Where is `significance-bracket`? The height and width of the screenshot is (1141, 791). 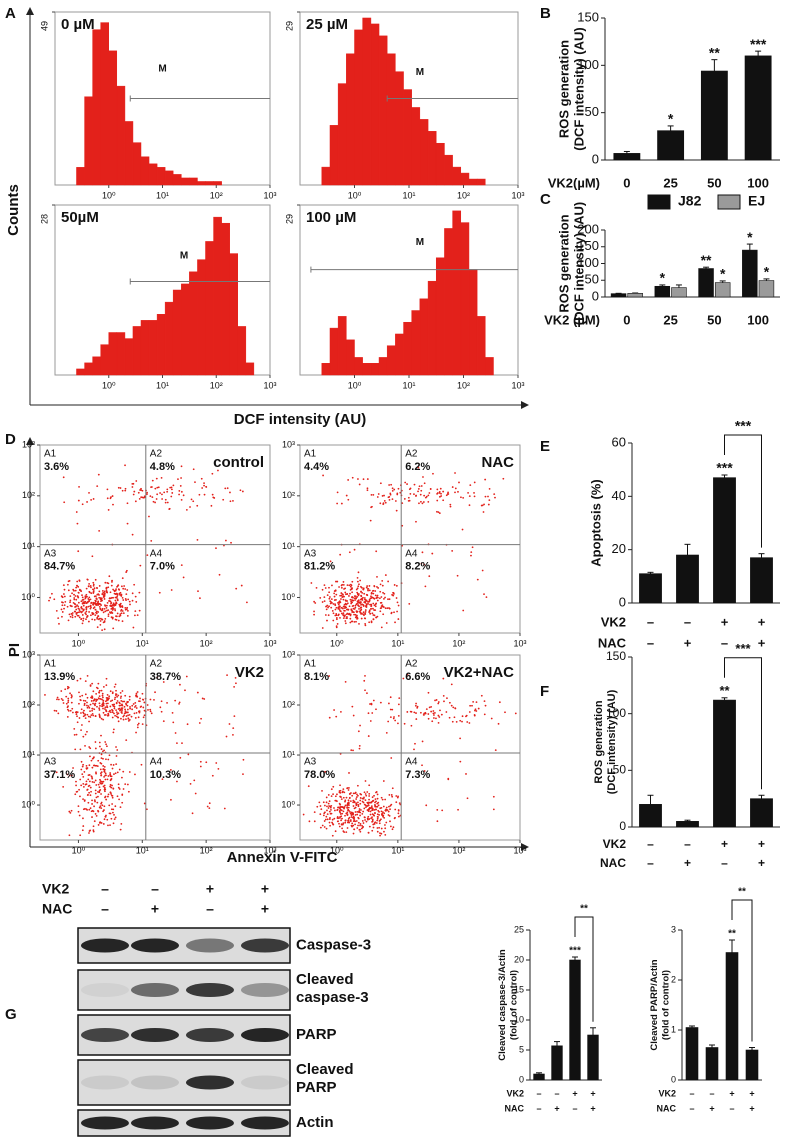 significance-bracket is located at coordinates (743, 491).